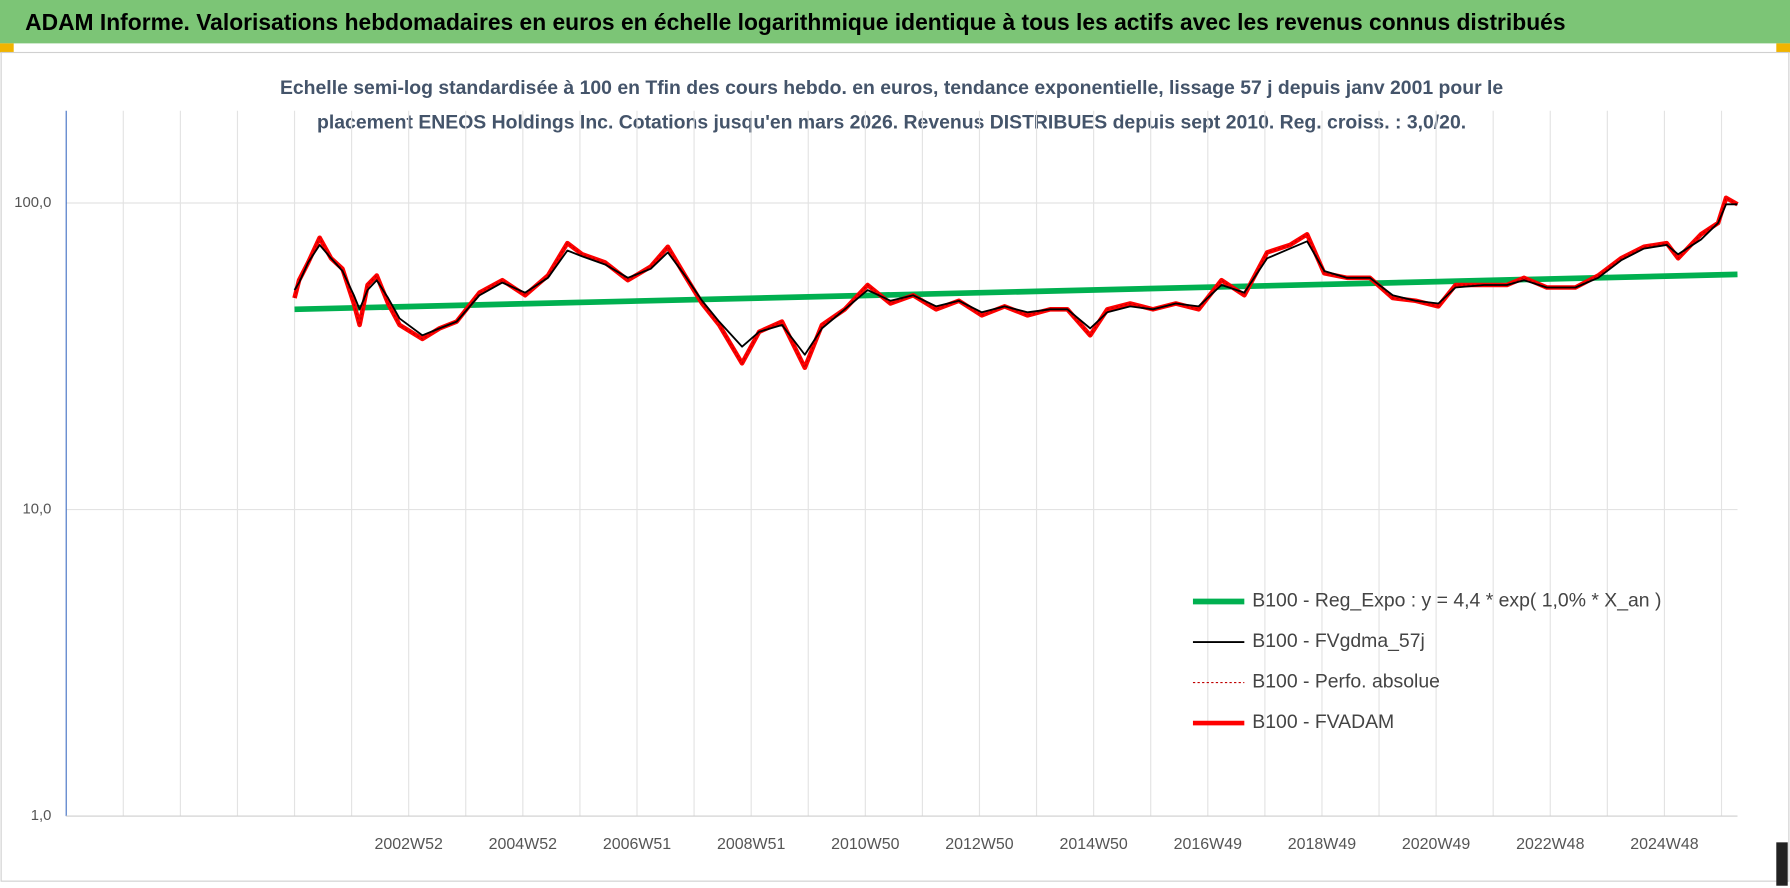 This screenshot has height=888, width=1790. What do you see at coordinates (637, 844) in the screenshot?
I see `x-tick-label: 2006W51` at bounding box center [637, 844].